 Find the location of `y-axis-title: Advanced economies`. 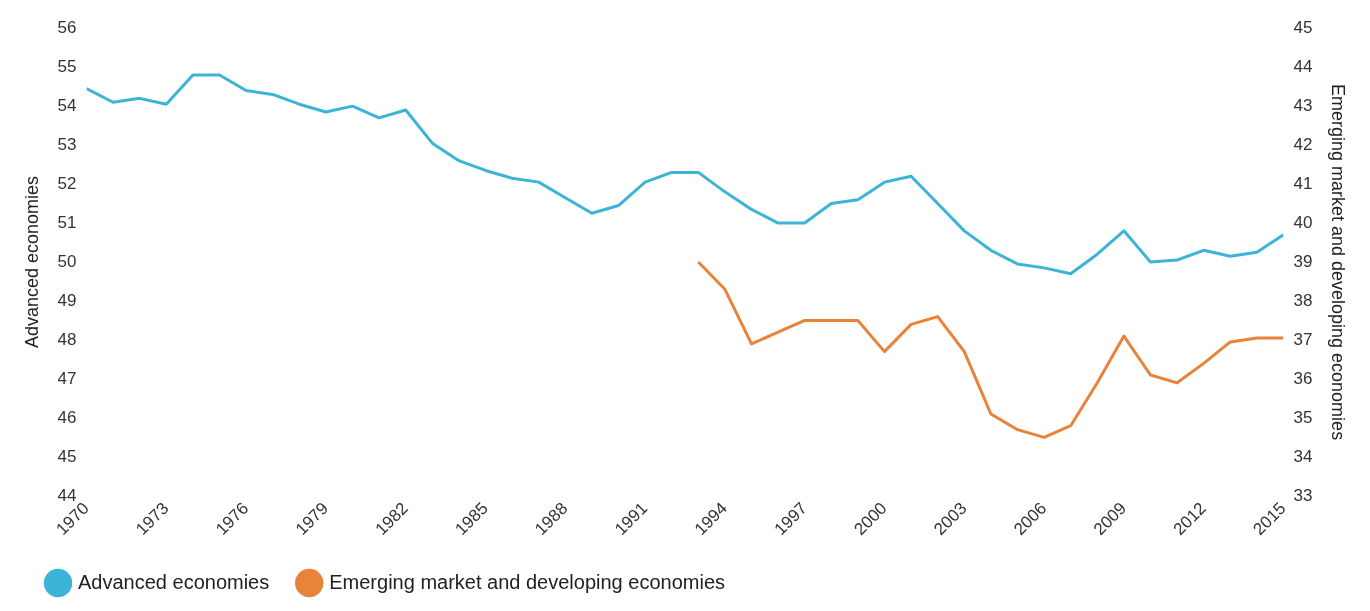

y-axis-title: Advanced economies is located at coordinates (31, 262).